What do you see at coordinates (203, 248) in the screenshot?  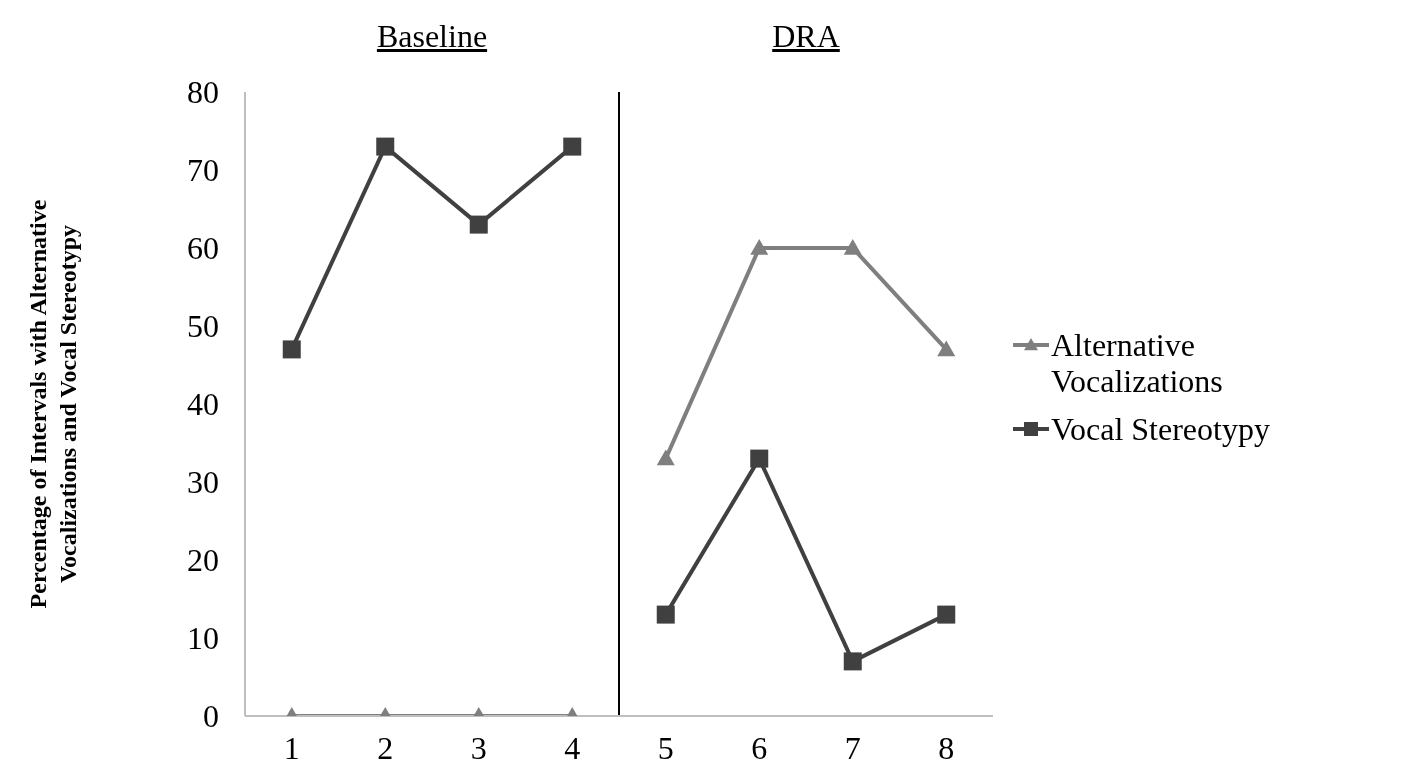 I see `y-tick-label: 60` at bounding box center [203, 248].